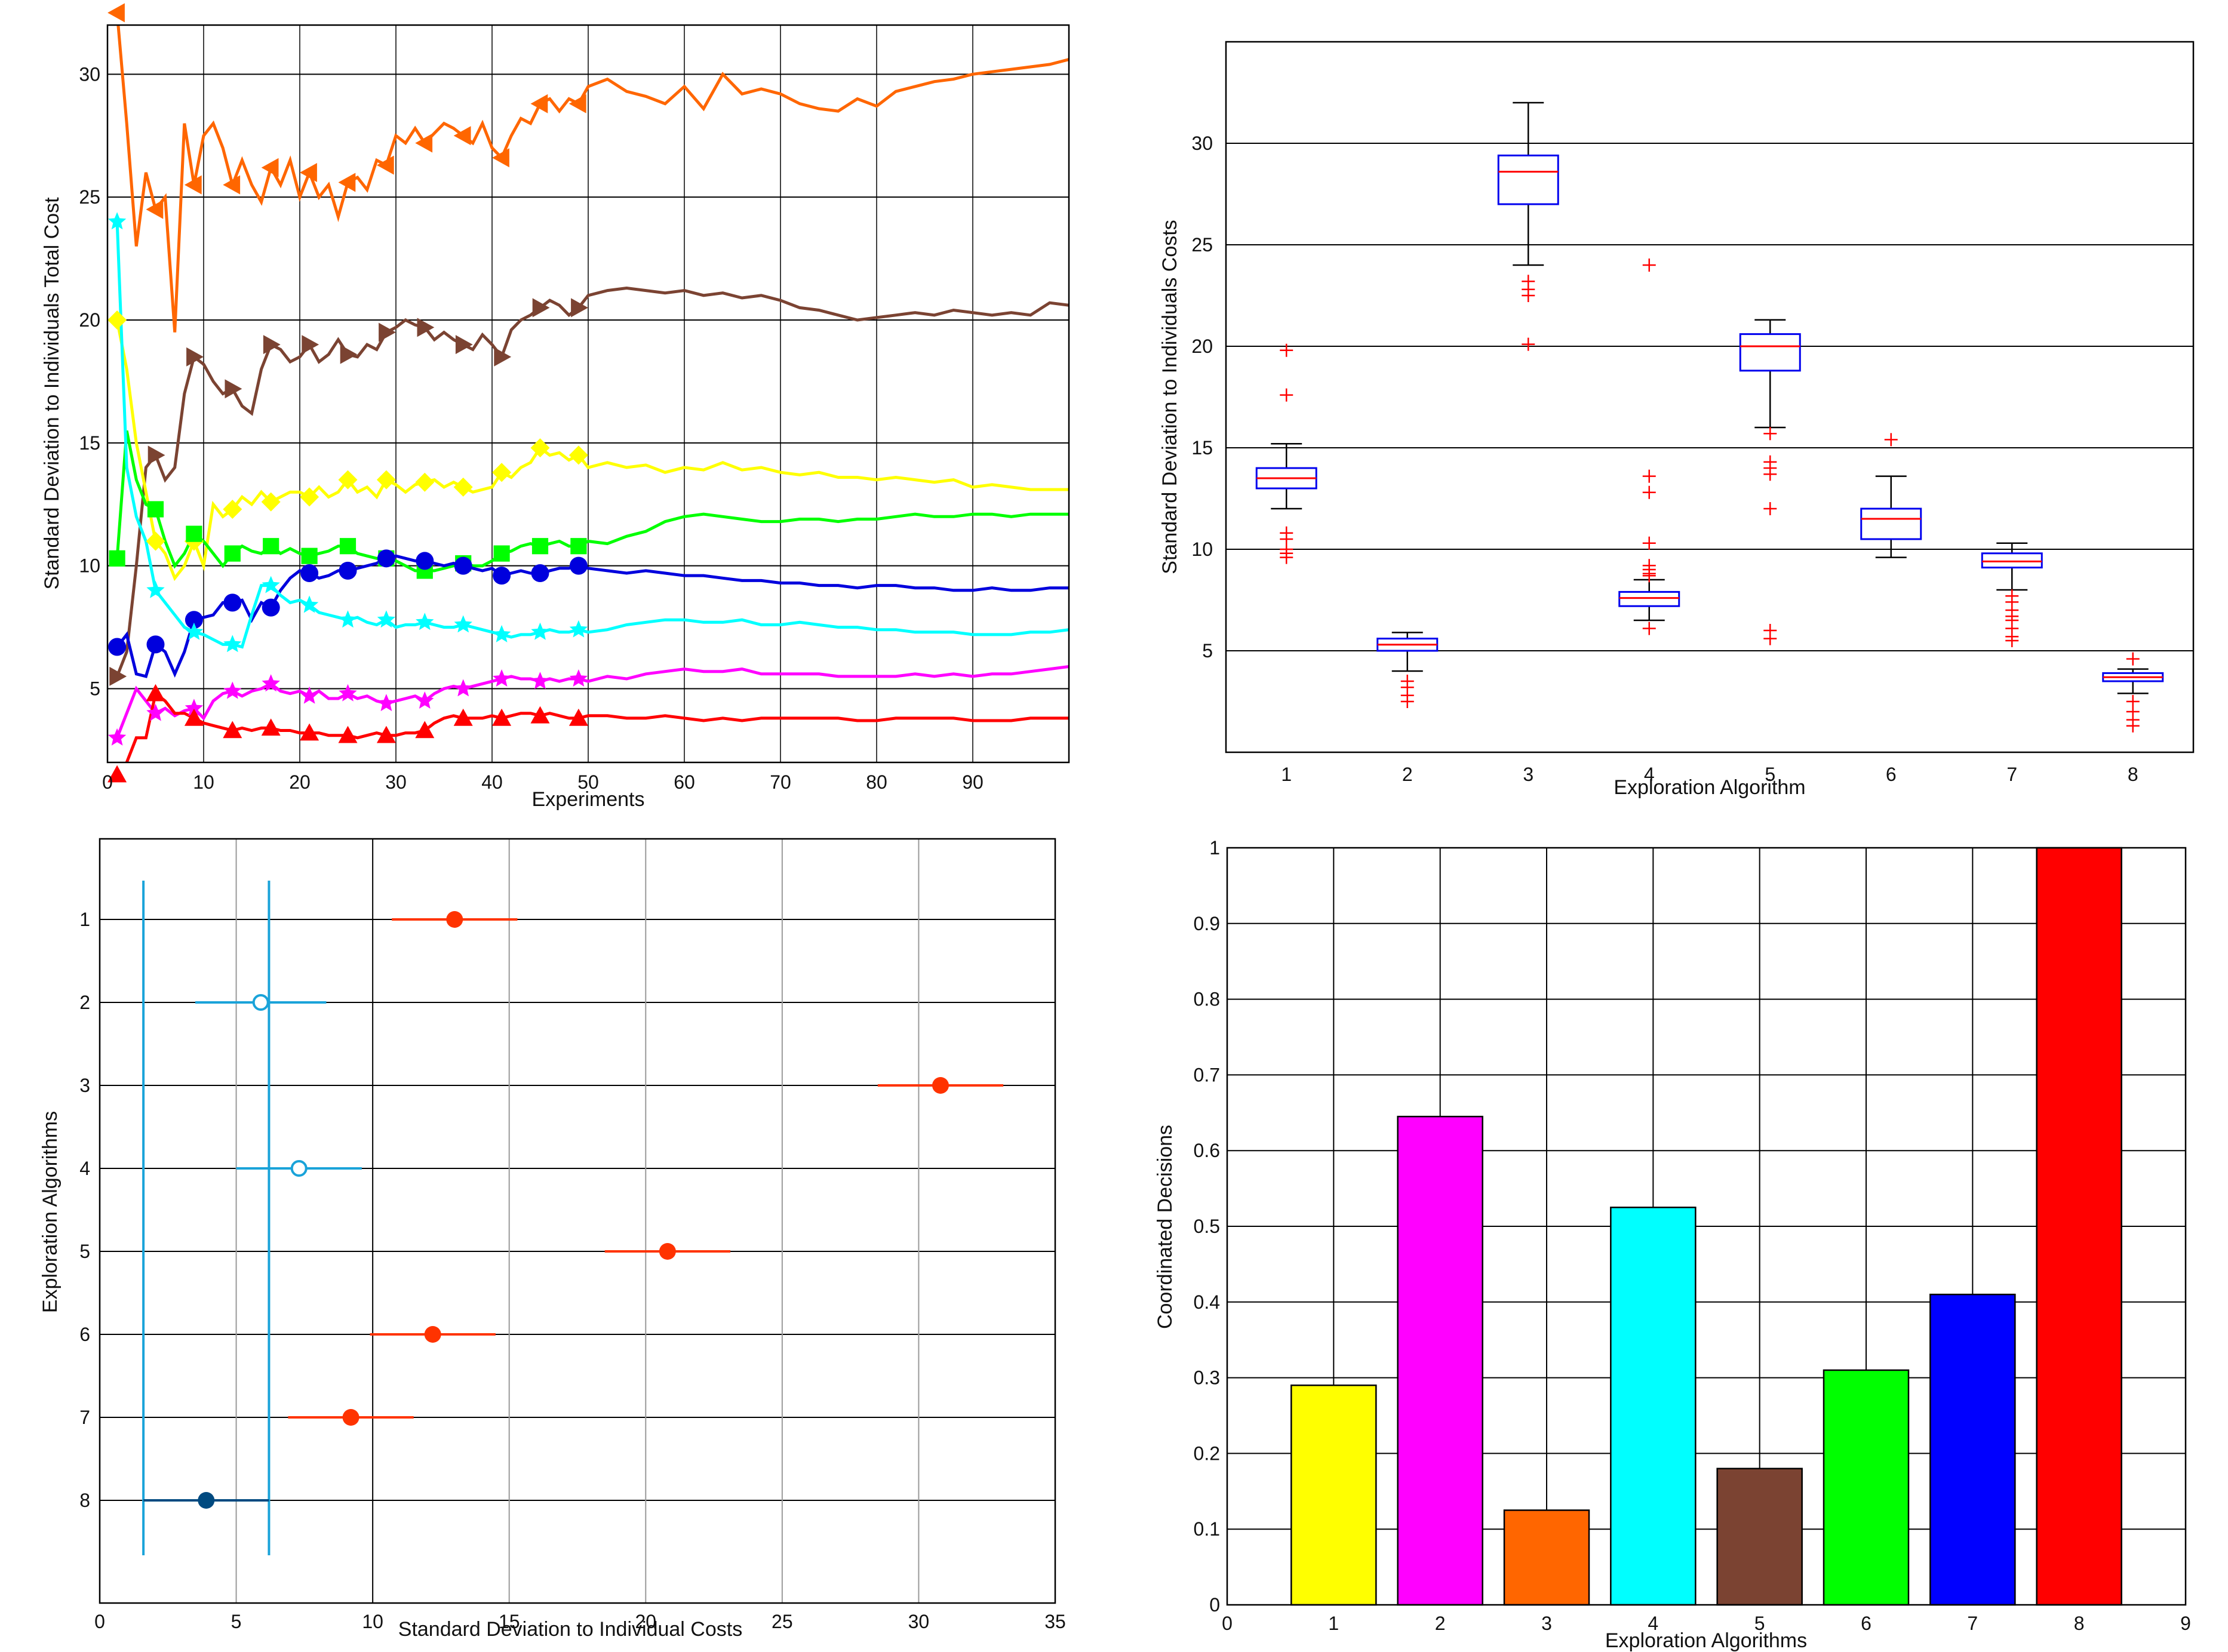 The height and width of the screenshot is (1652, 2228). What do you see at coordinates (1972, 1623) in the screenshot?
I see `bar-chart-x-tick: 7` at bounding box center [1972, 1623].